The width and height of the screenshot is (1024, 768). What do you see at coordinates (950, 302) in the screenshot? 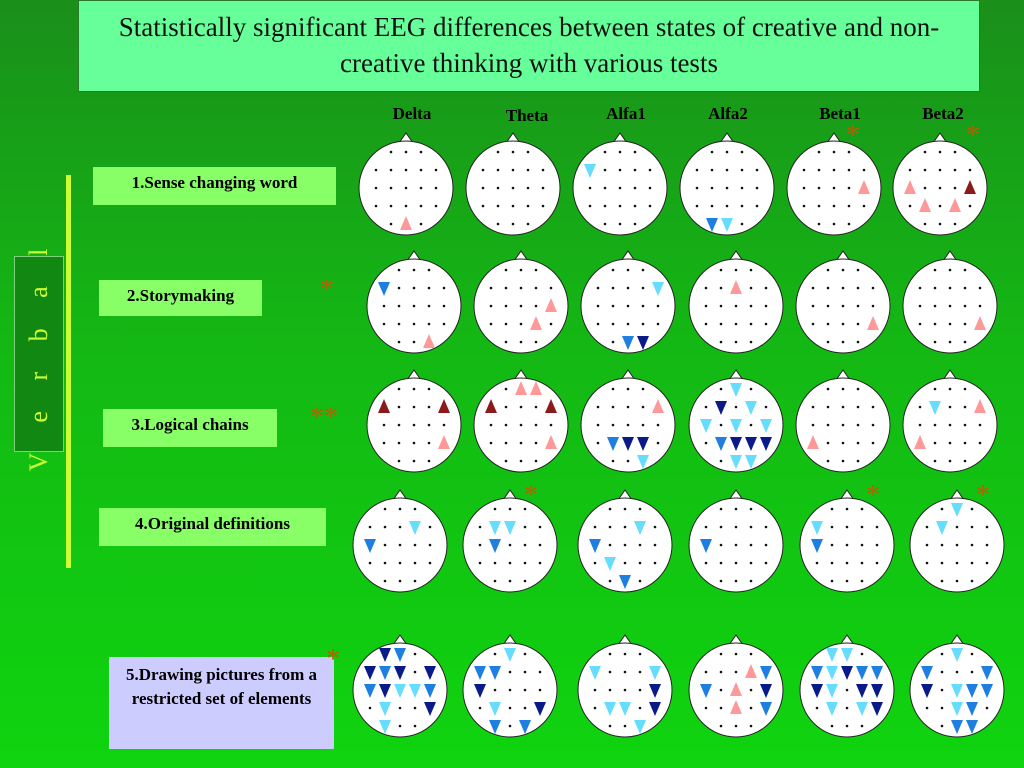
I see `scalp-map-row2-beta2` at bounding box center [950, 302].